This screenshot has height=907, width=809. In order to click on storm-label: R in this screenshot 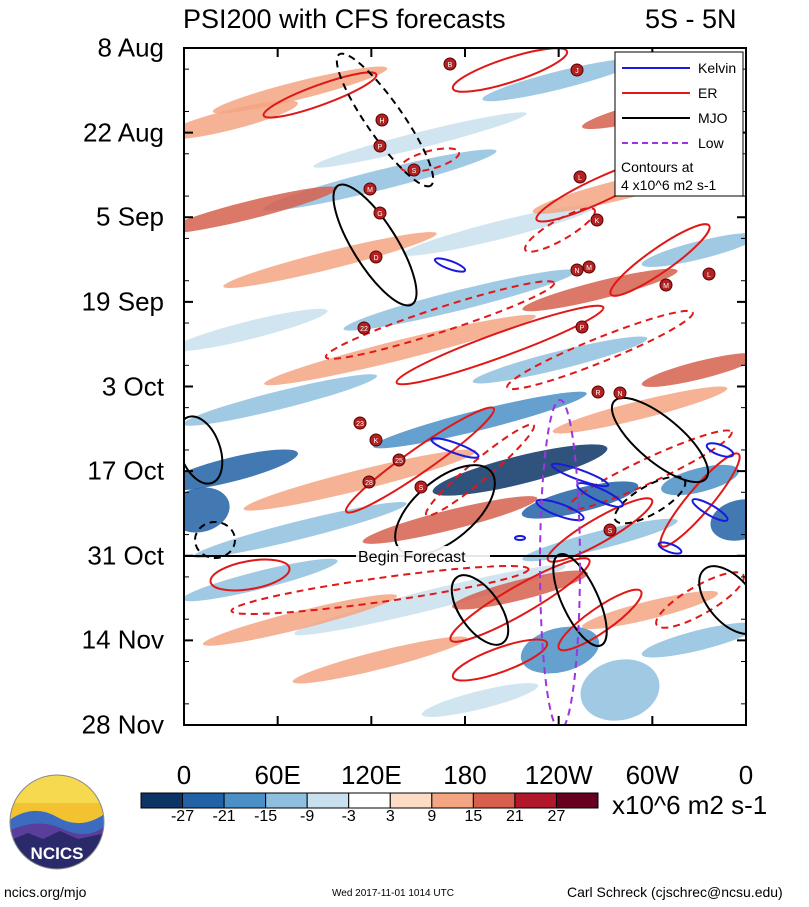, I will do `click(597, 393)`.